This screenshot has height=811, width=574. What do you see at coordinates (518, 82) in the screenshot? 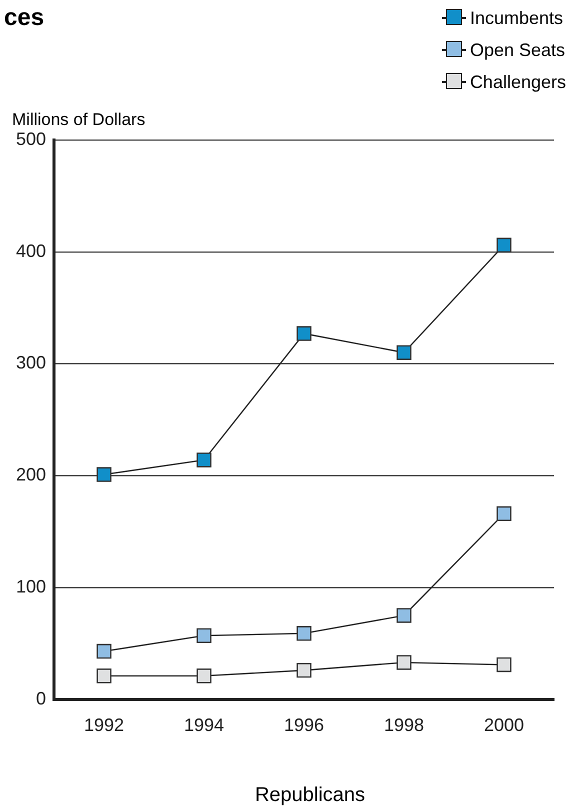
I see `legend-label: Challengers` at bounding box center [518, 82].